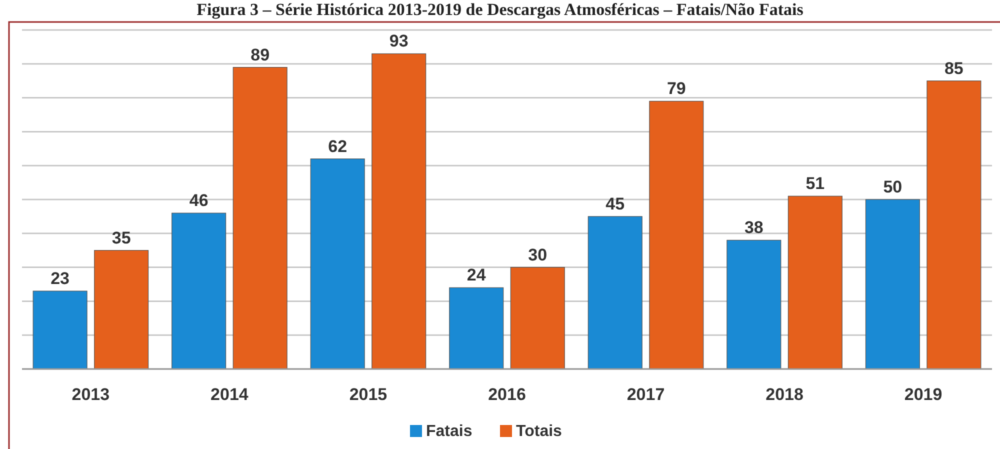 This screenshot has width=1000, height=449. I want to click on legend-label: Fatais, so click(449, 431).